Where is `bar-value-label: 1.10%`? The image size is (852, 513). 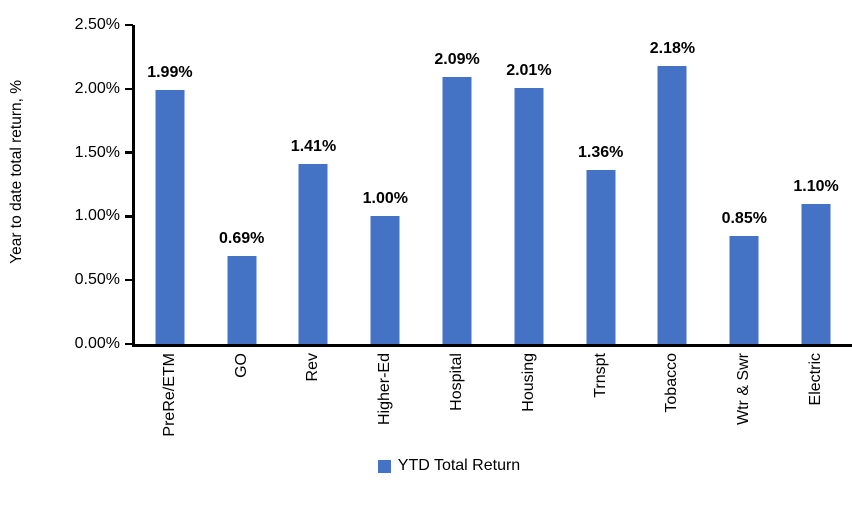 bar-value-label: 1.10% is located at coordinates (816, 186).